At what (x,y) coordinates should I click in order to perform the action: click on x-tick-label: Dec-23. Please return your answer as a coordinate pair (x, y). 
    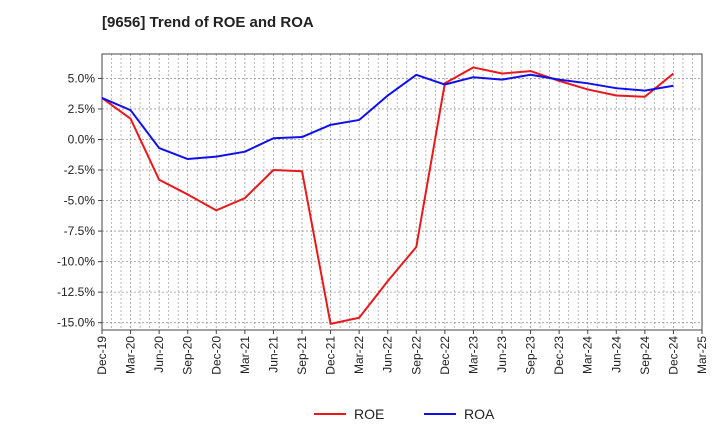
    Looking at the image, I should click on (559, 355).